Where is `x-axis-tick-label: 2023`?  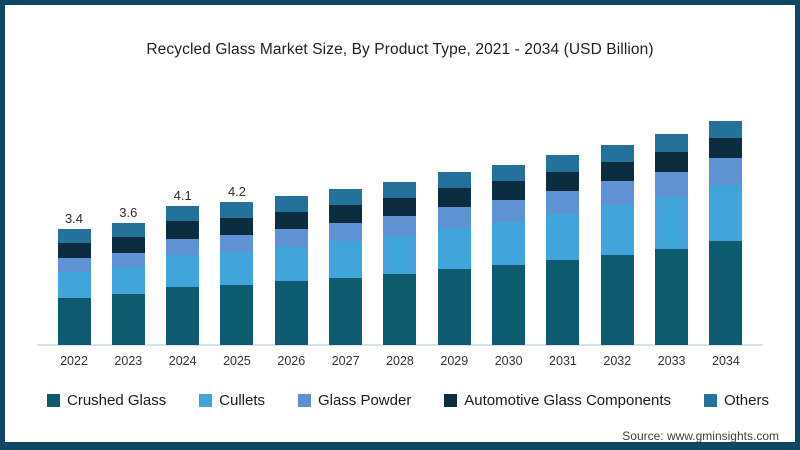
x-axis-tick-label: 2023 is located at coordinates (128, 361).